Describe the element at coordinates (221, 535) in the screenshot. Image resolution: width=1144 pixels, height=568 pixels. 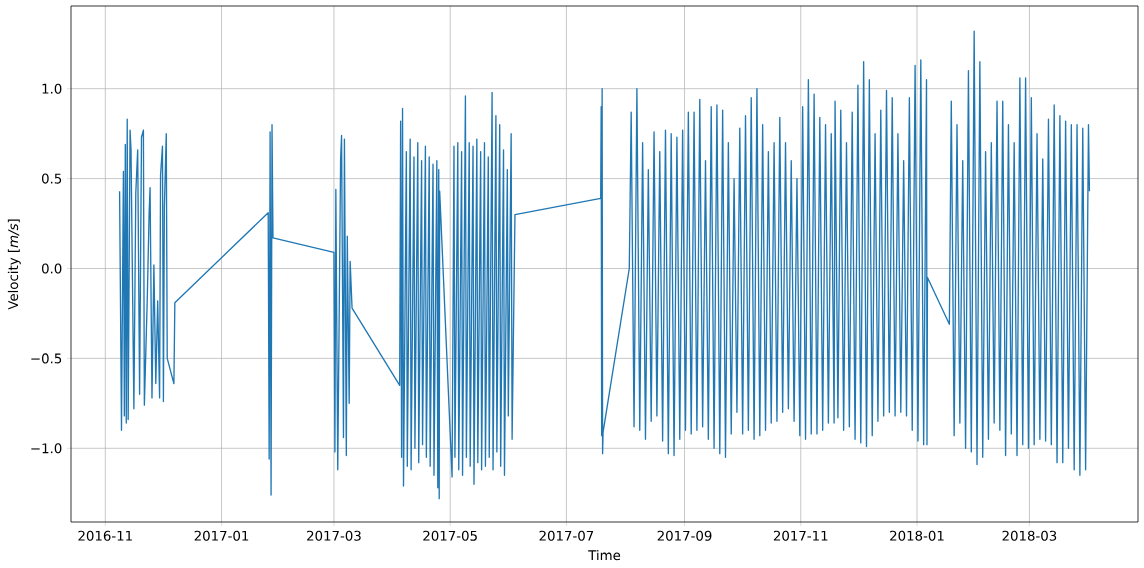
I see `x-tick-label: 2017-01` at that location.